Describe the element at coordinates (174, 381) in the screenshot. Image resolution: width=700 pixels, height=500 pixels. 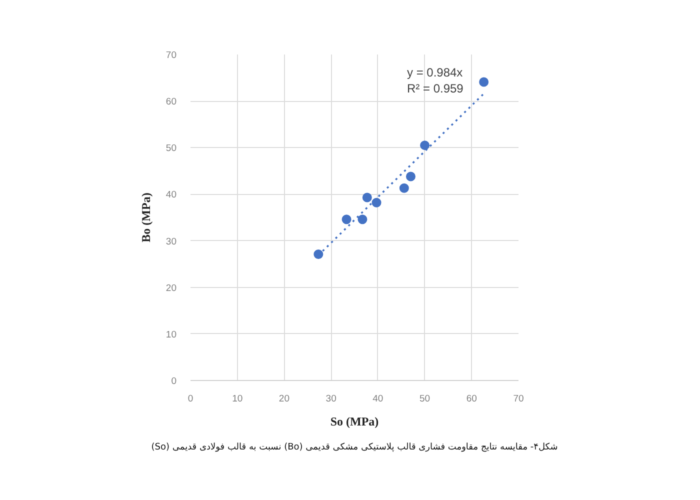
I see `y-tick-label: 0` at that location.